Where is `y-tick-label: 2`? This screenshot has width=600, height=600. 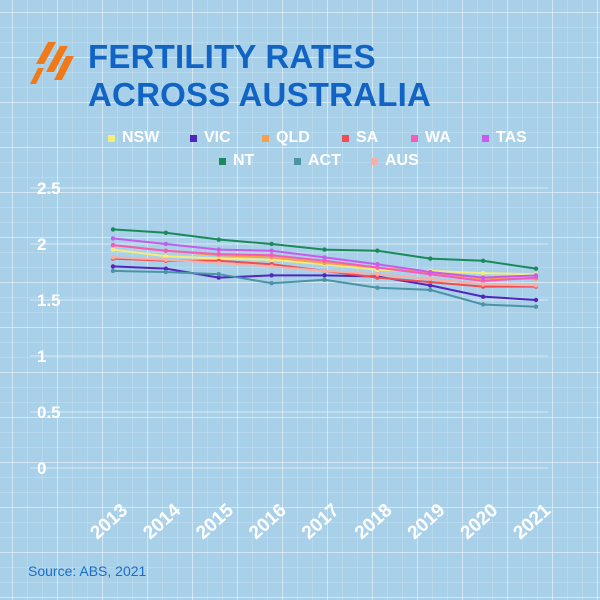
y-tick-label: 2 is located at coordinates (41, 244).